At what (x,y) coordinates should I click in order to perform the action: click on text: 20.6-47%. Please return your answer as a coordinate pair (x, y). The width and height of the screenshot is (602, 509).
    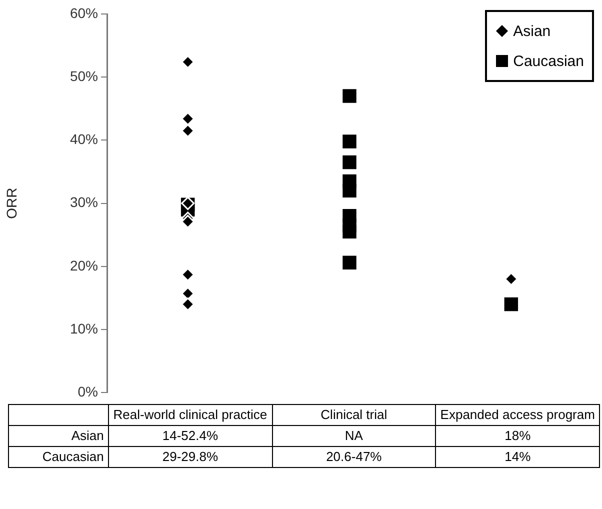
    Looking at the image, I should click on (354, 457).